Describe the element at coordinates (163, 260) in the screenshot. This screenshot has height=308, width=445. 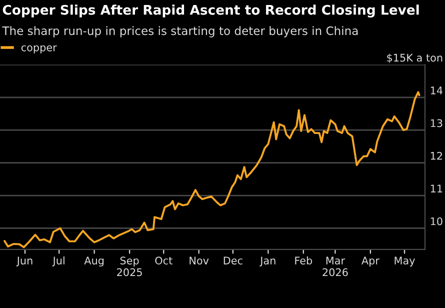
I see `x-tick-label: Oct` at that location.